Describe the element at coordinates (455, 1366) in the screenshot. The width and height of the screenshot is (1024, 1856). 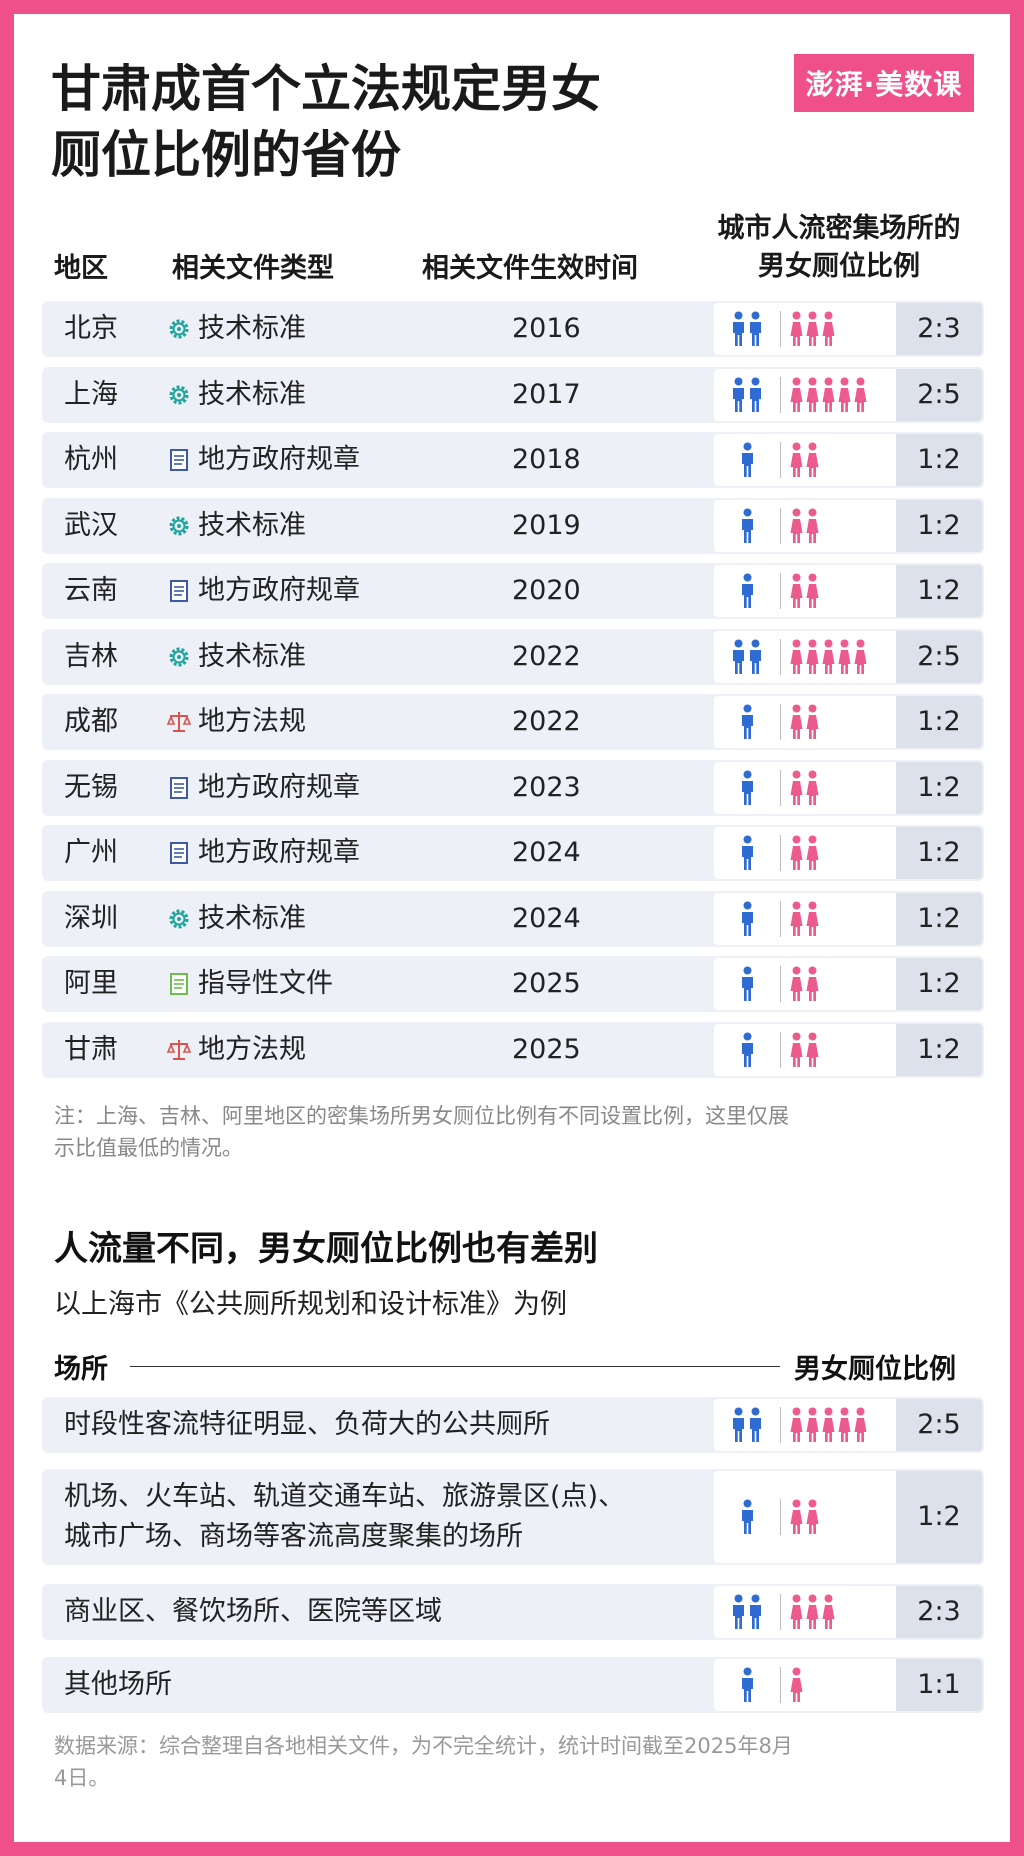
I see `header-divider` at that location.